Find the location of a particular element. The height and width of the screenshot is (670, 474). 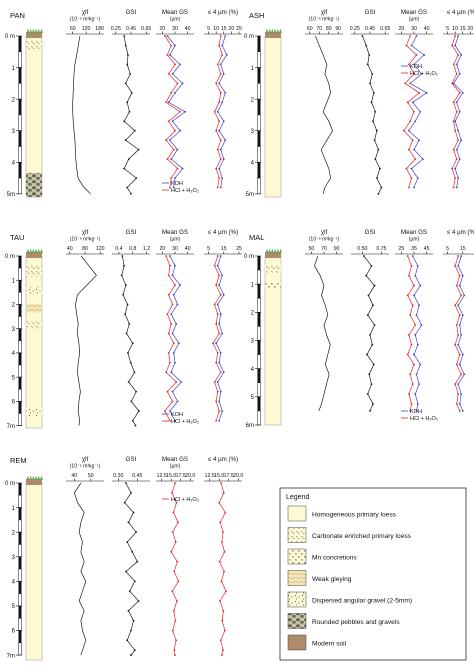

column-header: ≤ 4 µm (%) is located at coordinates (223, 459).